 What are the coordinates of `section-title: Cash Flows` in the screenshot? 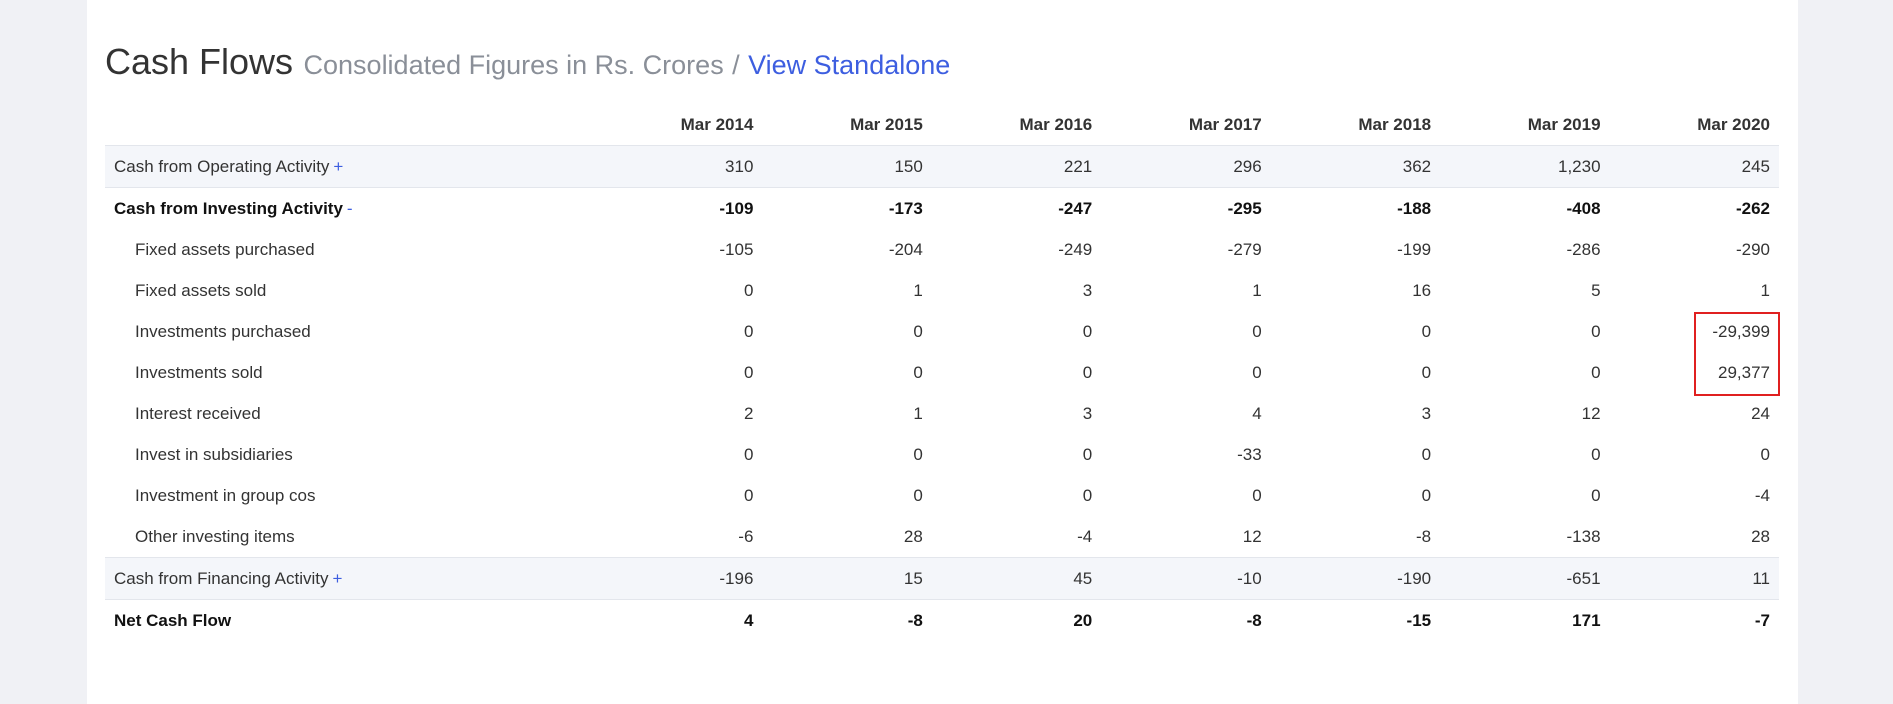 It's located at (199, 61).